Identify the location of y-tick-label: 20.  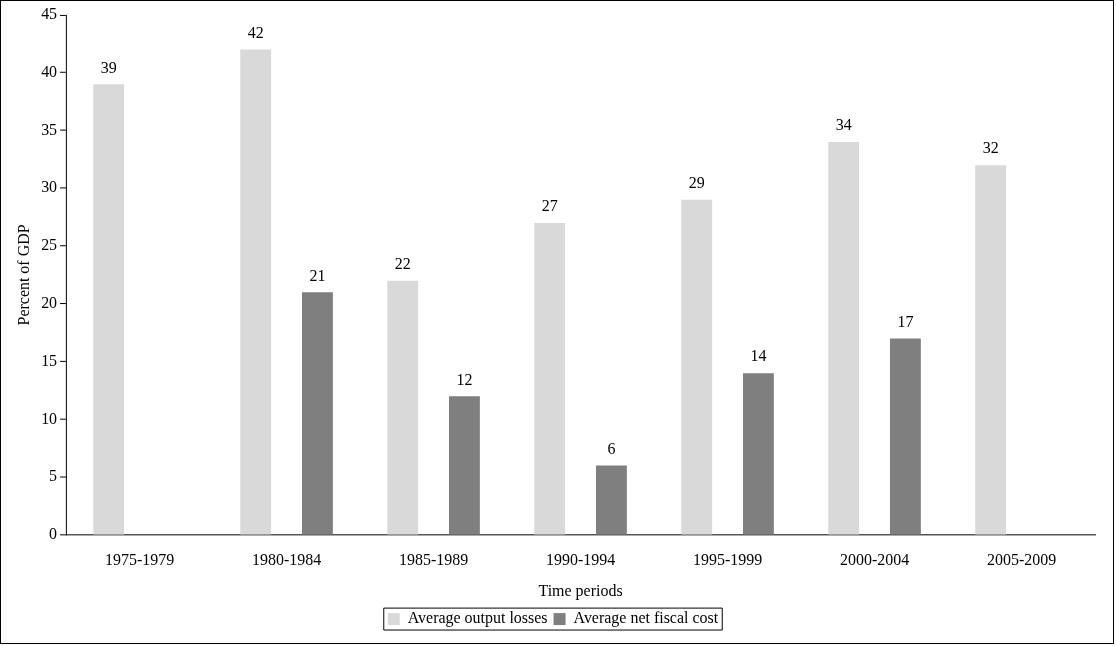
(49, 303).